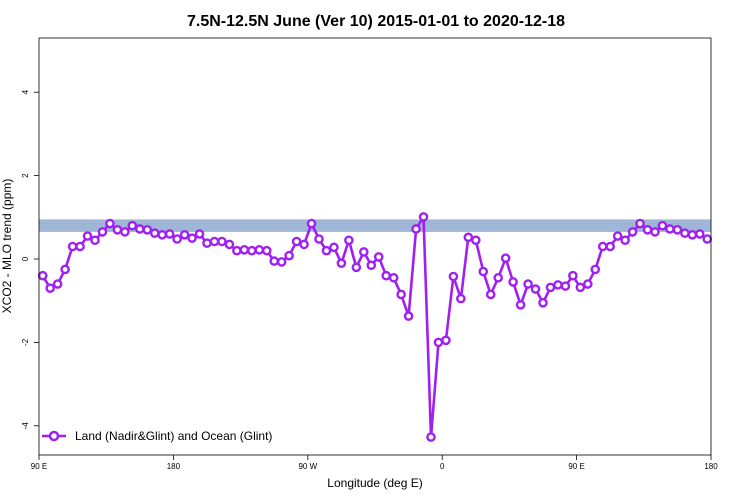  What do you see at coordinates (25, 91) in the screenshot?
I see `y-tick-label: 4` at bounding box center [25, 91].